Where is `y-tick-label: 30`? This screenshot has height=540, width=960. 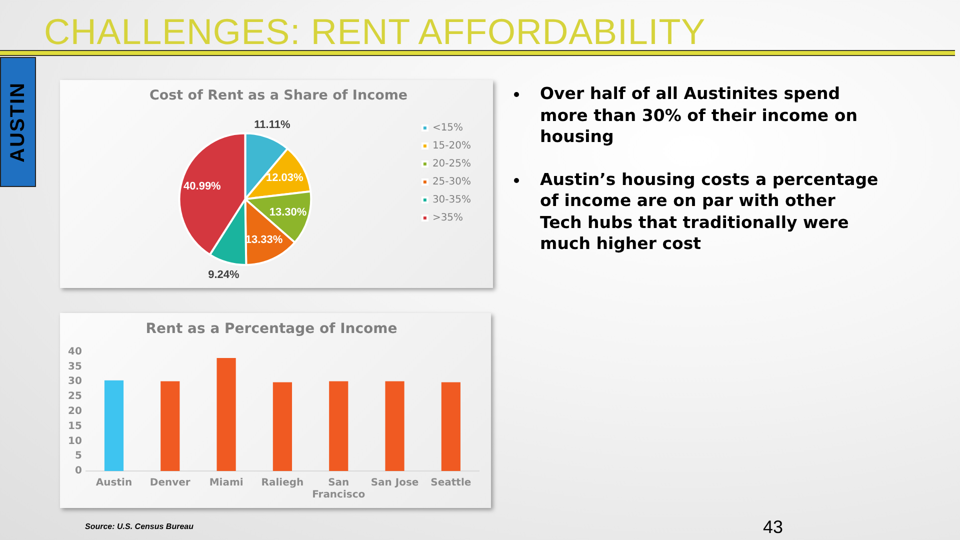 y-tick-label: 30 is located at coordinates (75, 382).